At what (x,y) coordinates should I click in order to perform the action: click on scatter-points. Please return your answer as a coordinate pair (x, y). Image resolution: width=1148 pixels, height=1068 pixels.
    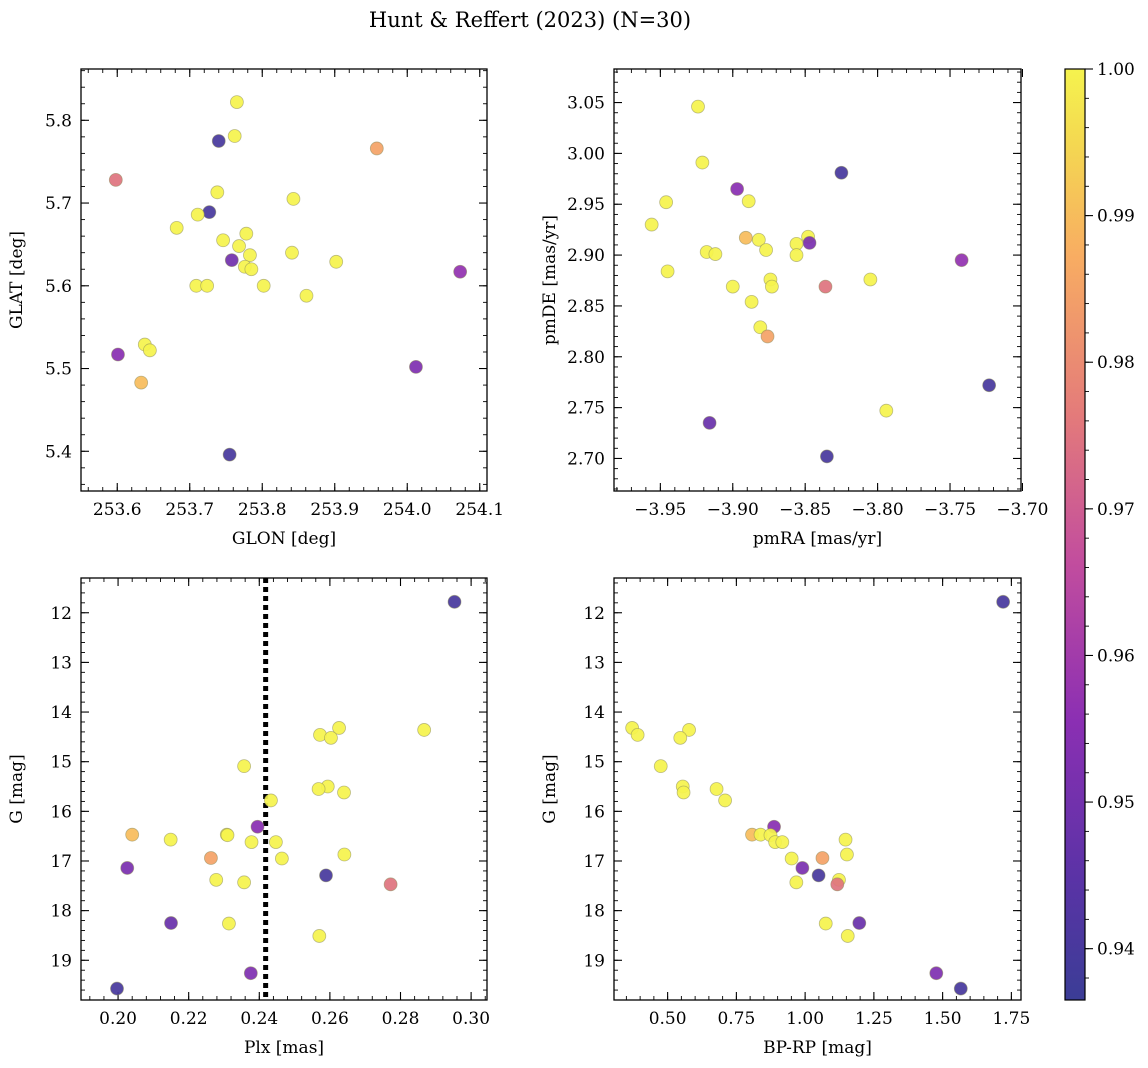
    Looking at the image, I should click on (818, 795).